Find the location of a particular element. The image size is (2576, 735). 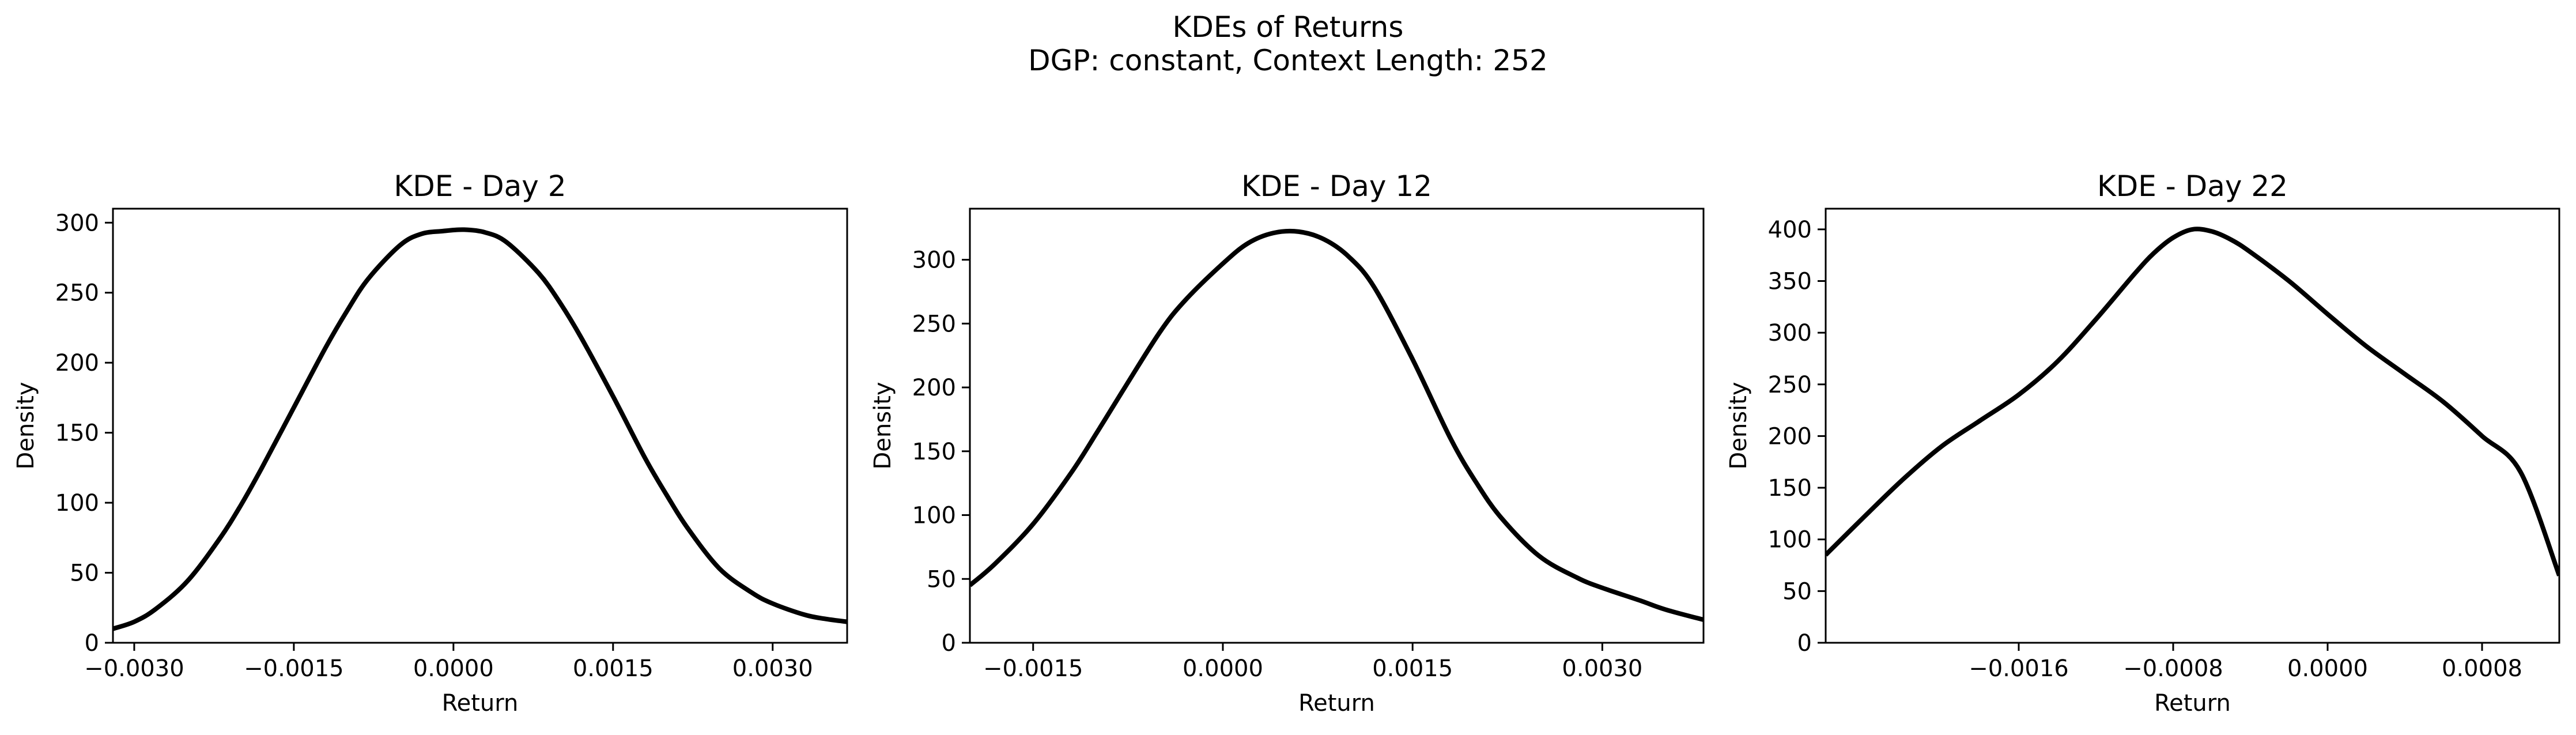

figure-title: KDEs of Returns is located at coordinates (1288, 27).